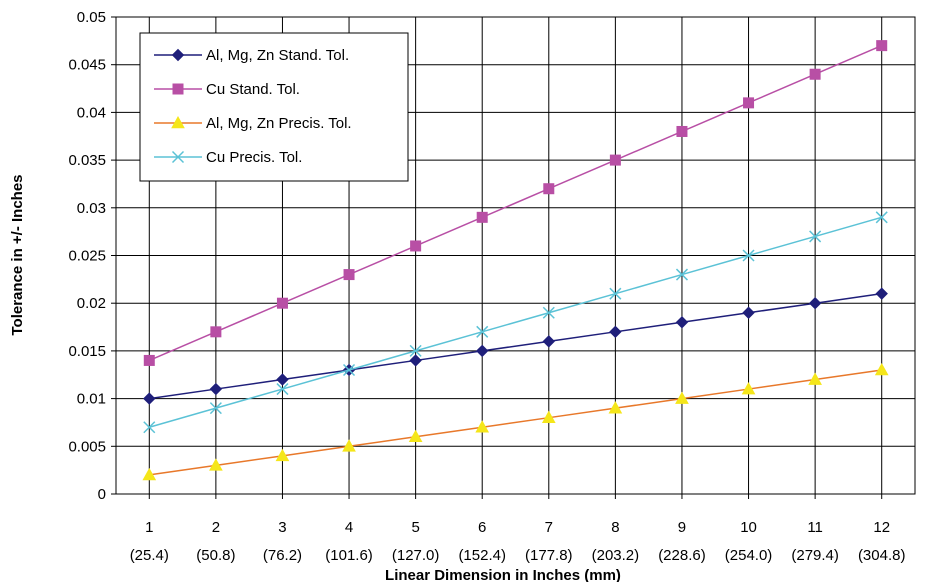 The width and height of the screenshot is (932, 582). What do you see at coordinates (17, 254) in the screenshot?
I see `y-axis-title: Tolerance in +/- Inches` at bounding box center [17, 254].